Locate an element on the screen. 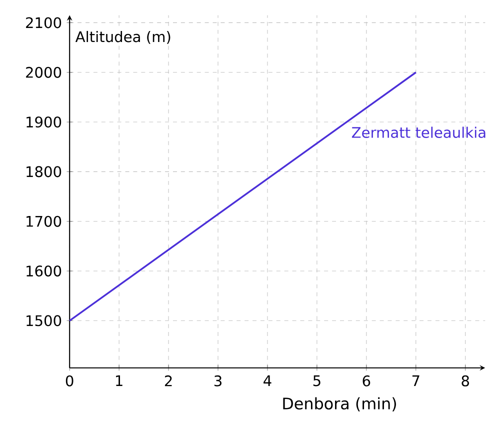  y-tick-label: 1500 is located at coordinates (44, 320).